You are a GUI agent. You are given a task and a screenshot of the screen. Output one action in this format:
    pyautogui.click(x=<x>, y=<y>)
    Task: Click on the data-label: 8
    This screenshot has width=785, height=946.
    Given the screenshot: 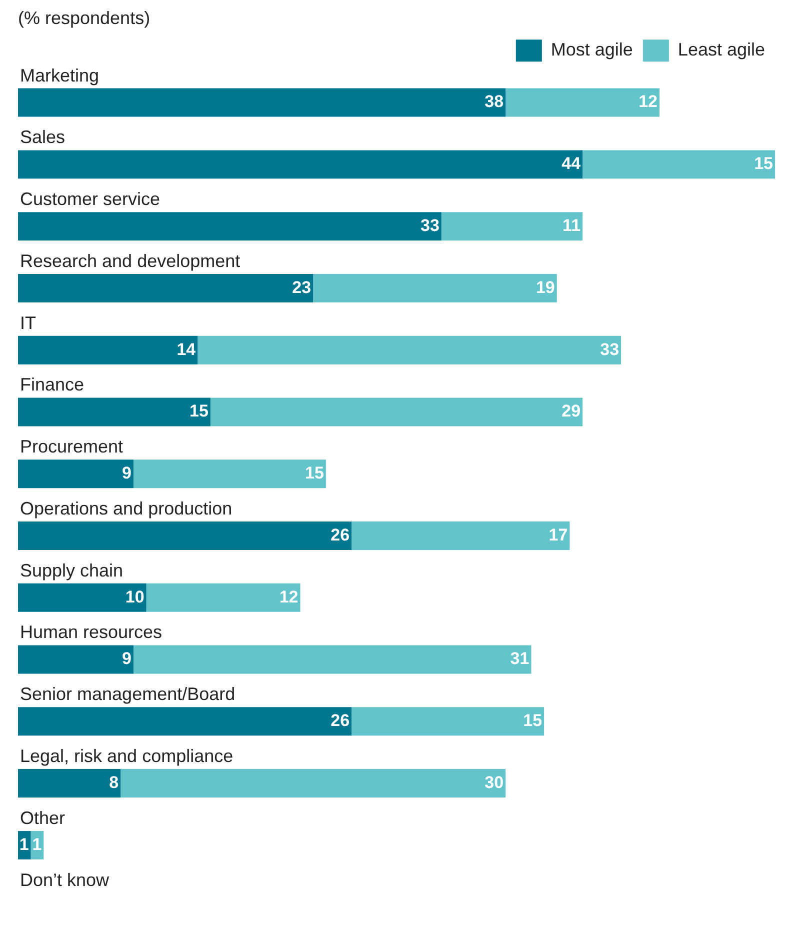 What is the action you would take?
    pyautogui.click(x=114, y=782)
    